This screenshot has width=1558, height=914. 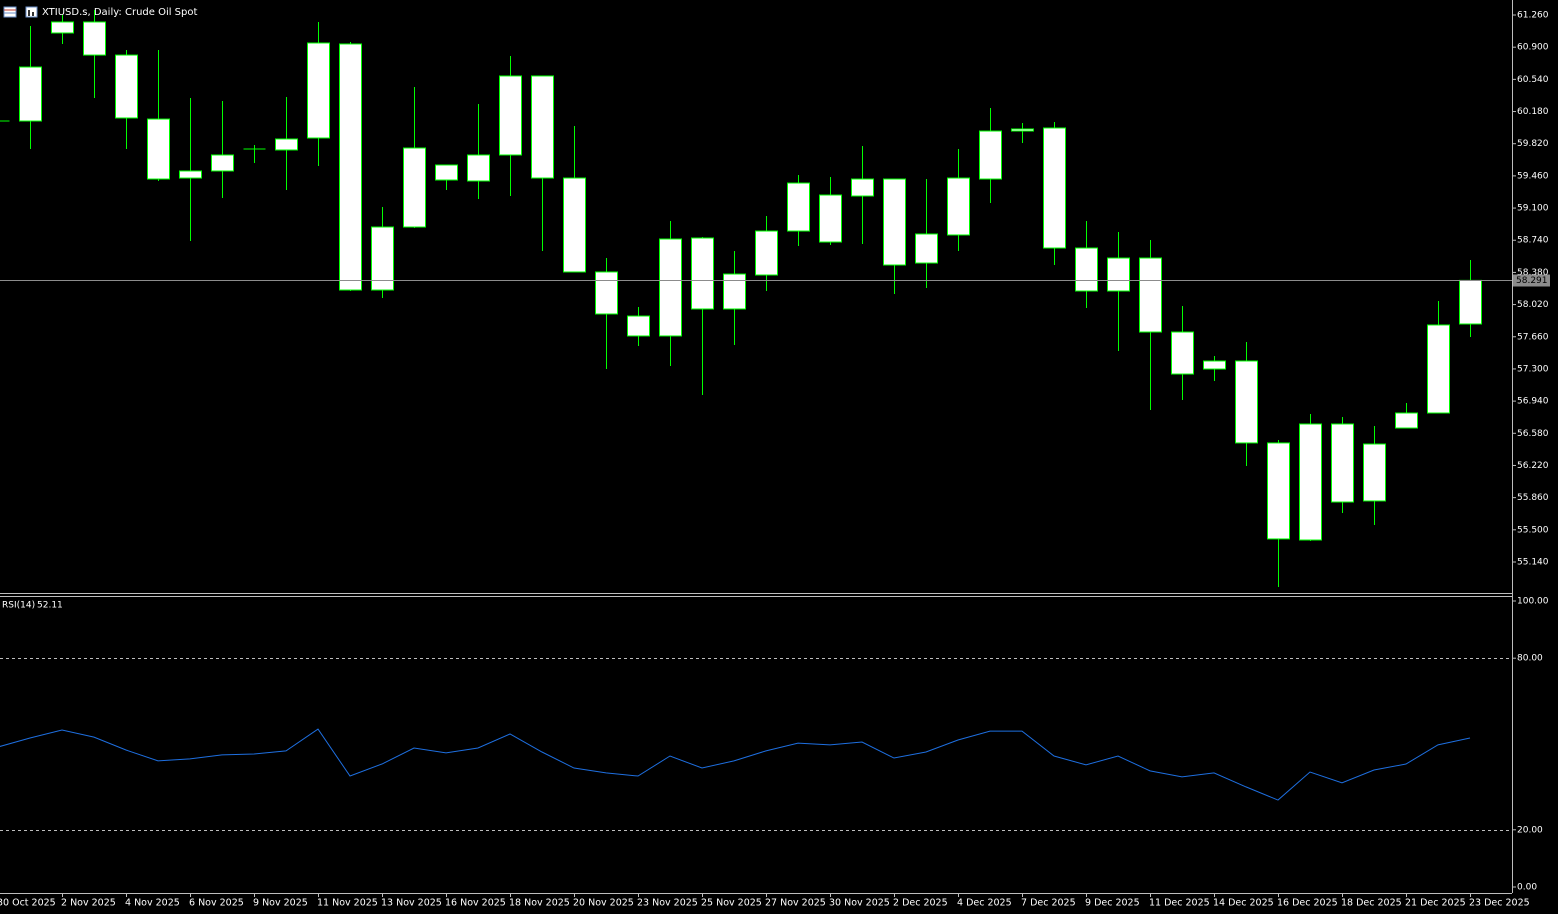 What do you see at coordinates (1533, 402) in the screenshot?
I see `y-tick-label: 56.940` at bounding box center [1533, 402].